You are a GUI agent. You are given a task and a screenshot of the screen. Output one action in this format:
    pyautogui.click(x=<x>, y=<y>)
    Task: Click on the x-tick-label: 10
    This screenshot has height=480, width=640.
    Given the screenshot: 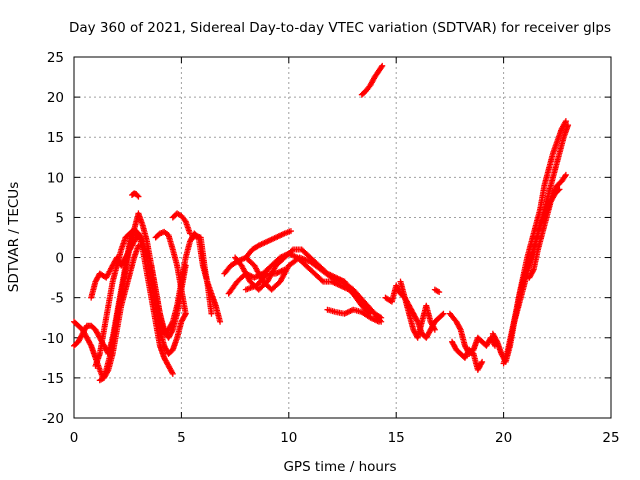 What is the action you would take?
    pyautogui.click(x=288, y=438)
    